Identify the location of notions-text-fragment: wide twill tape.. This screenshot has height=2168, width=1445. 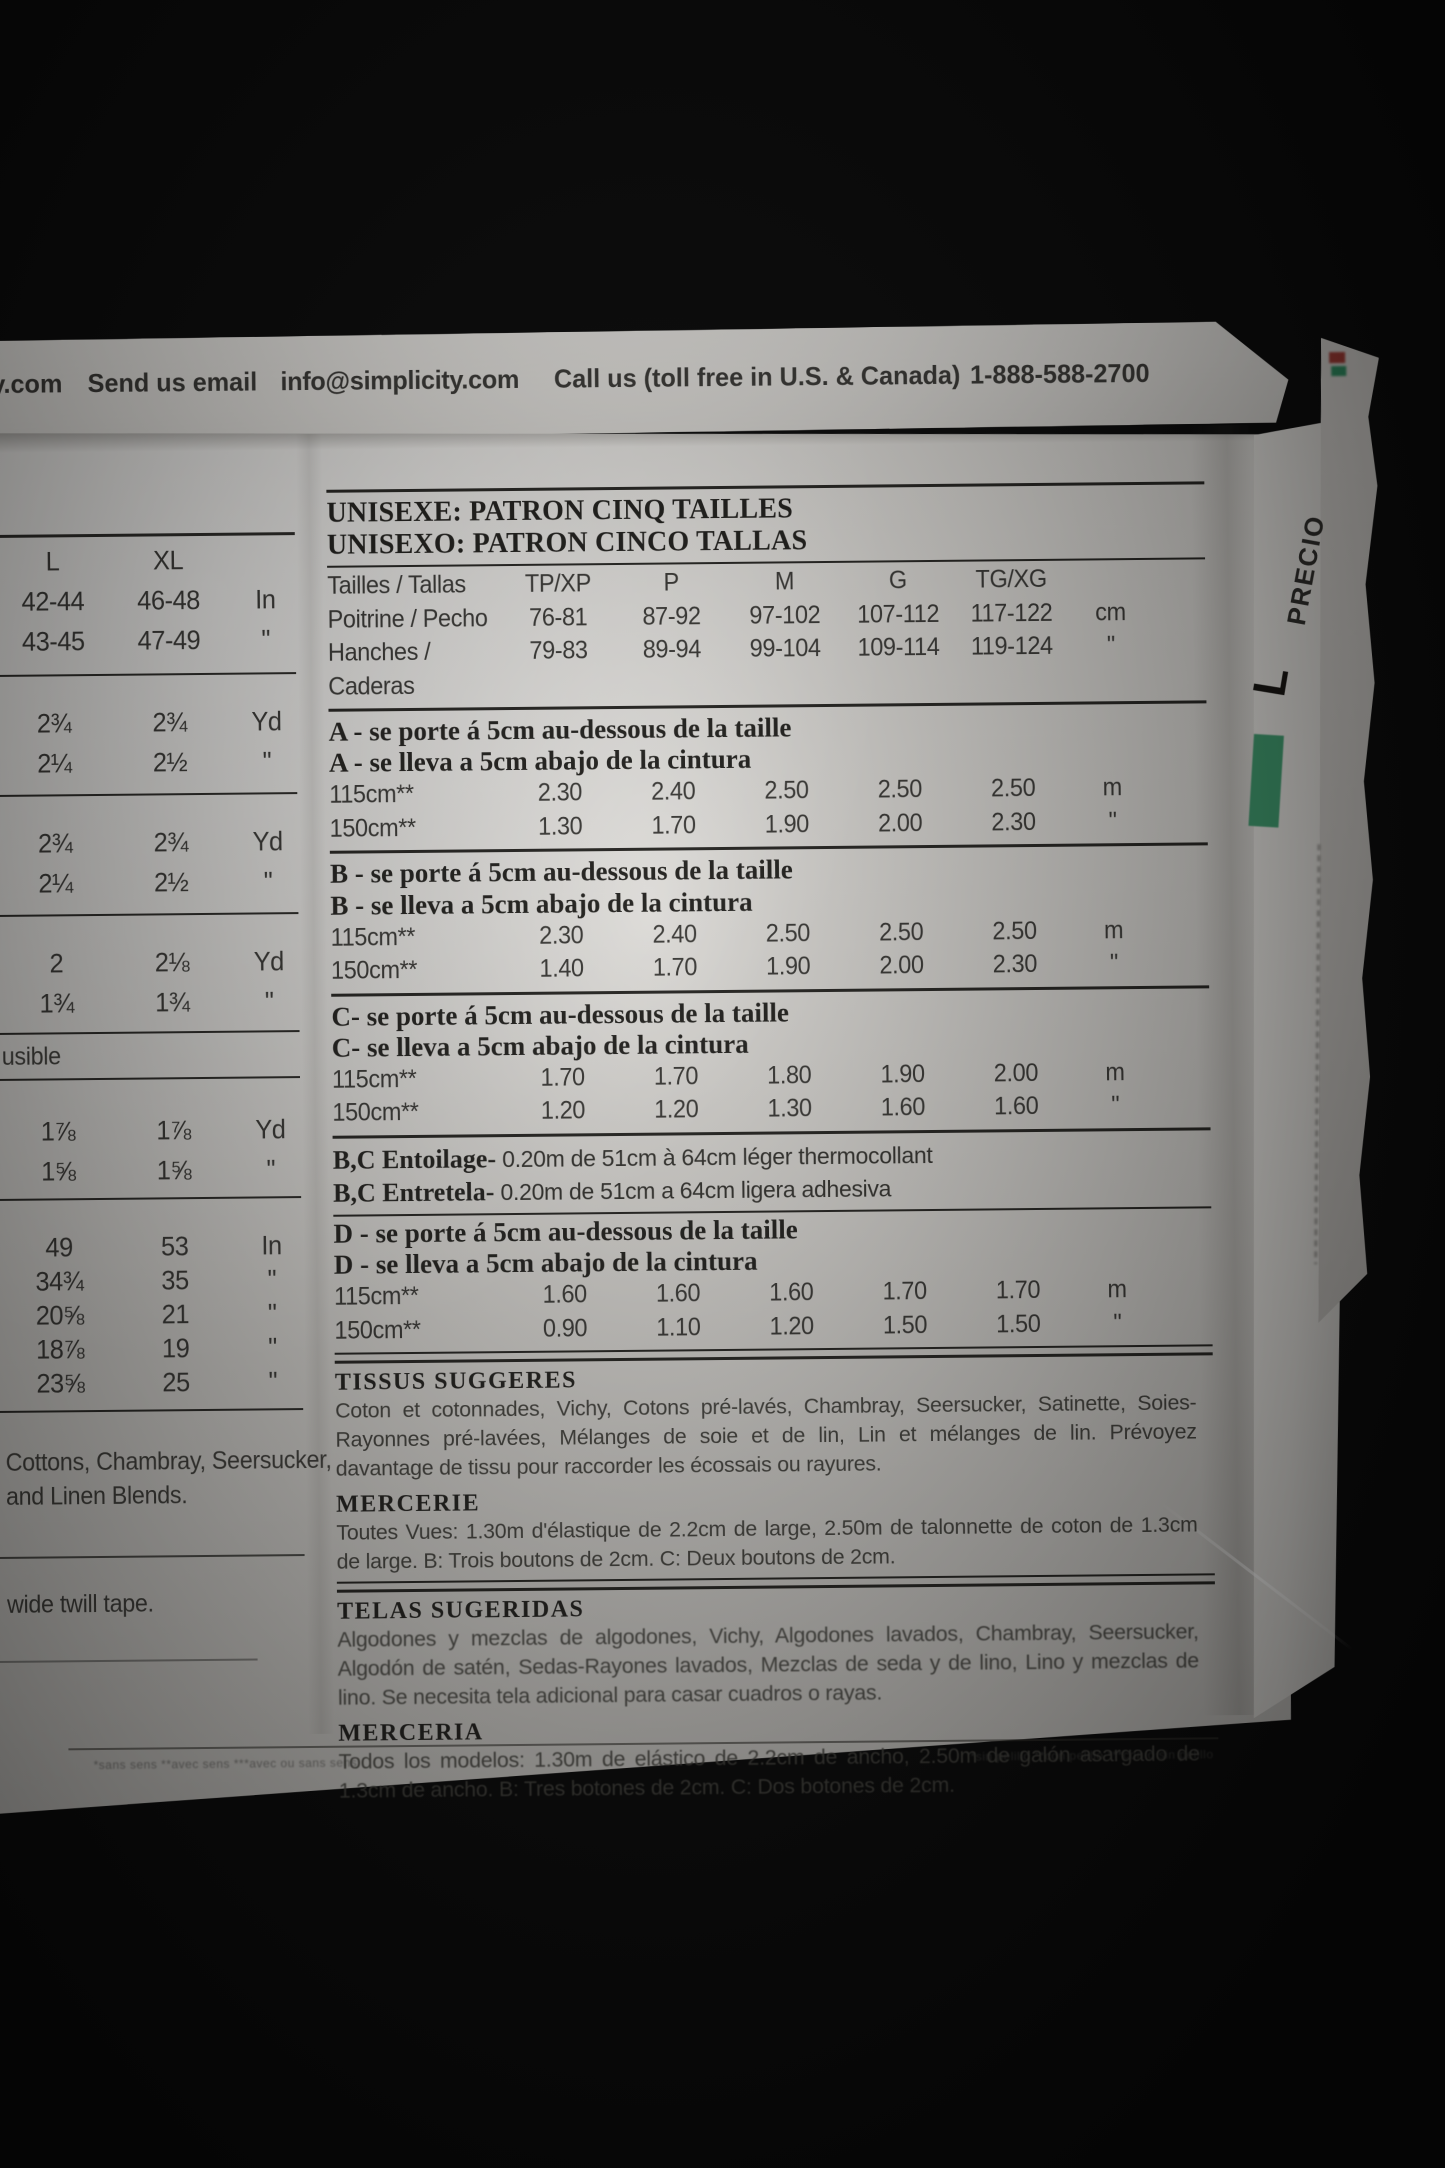
(80, 1604).